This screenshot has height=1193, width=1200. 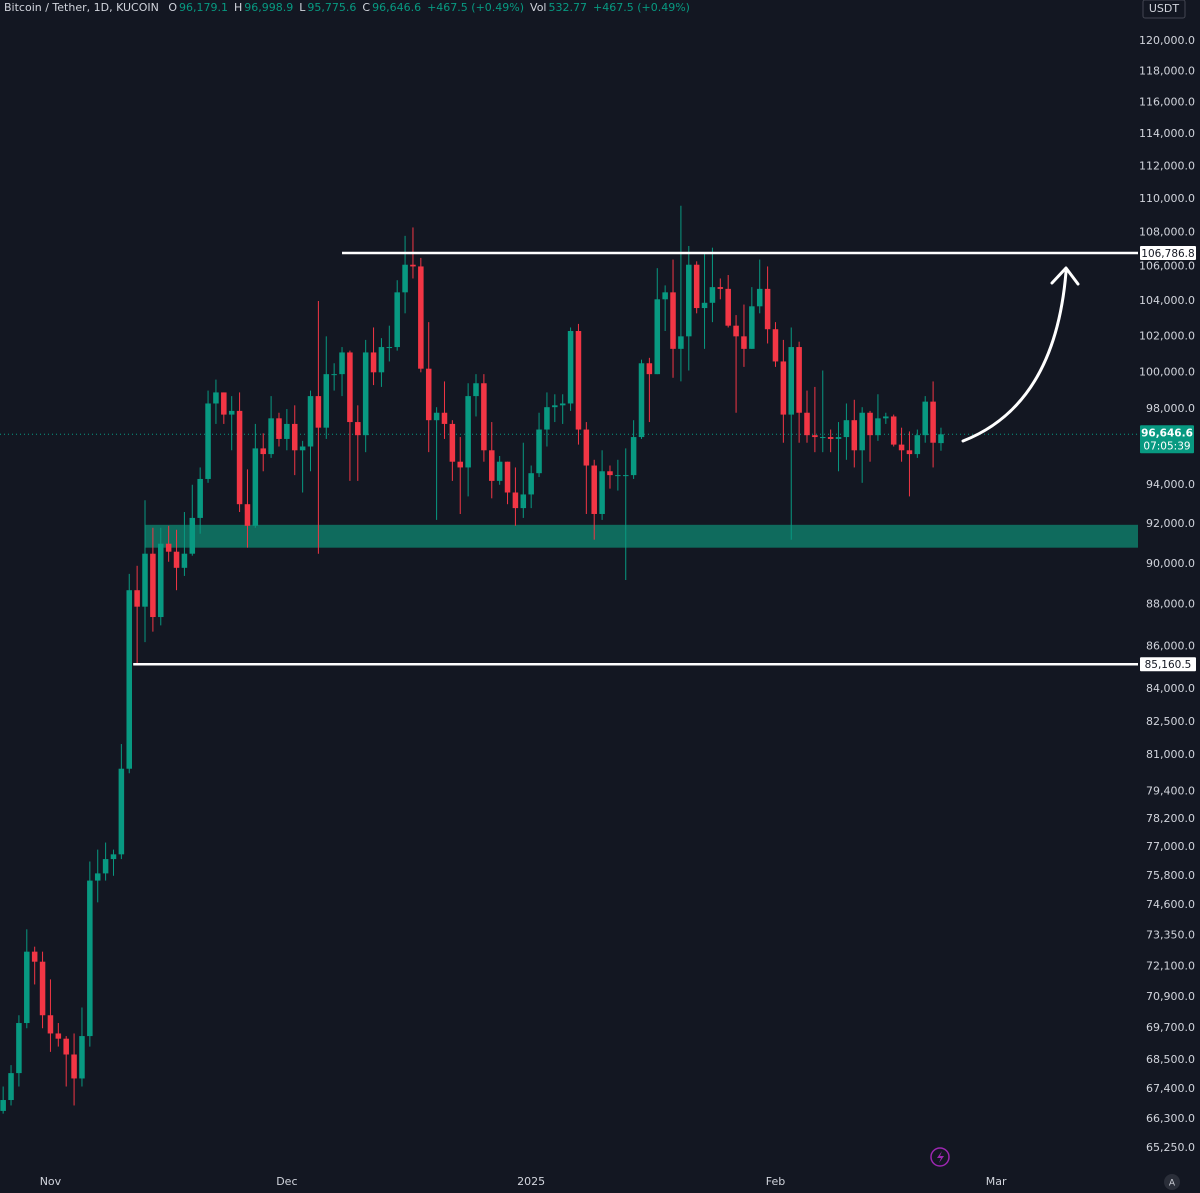 What do you see at coordinates (1167, 231) in the screenshot?
I see `y-tick-label: 108,000.0` at bounding box center [1167, 231].